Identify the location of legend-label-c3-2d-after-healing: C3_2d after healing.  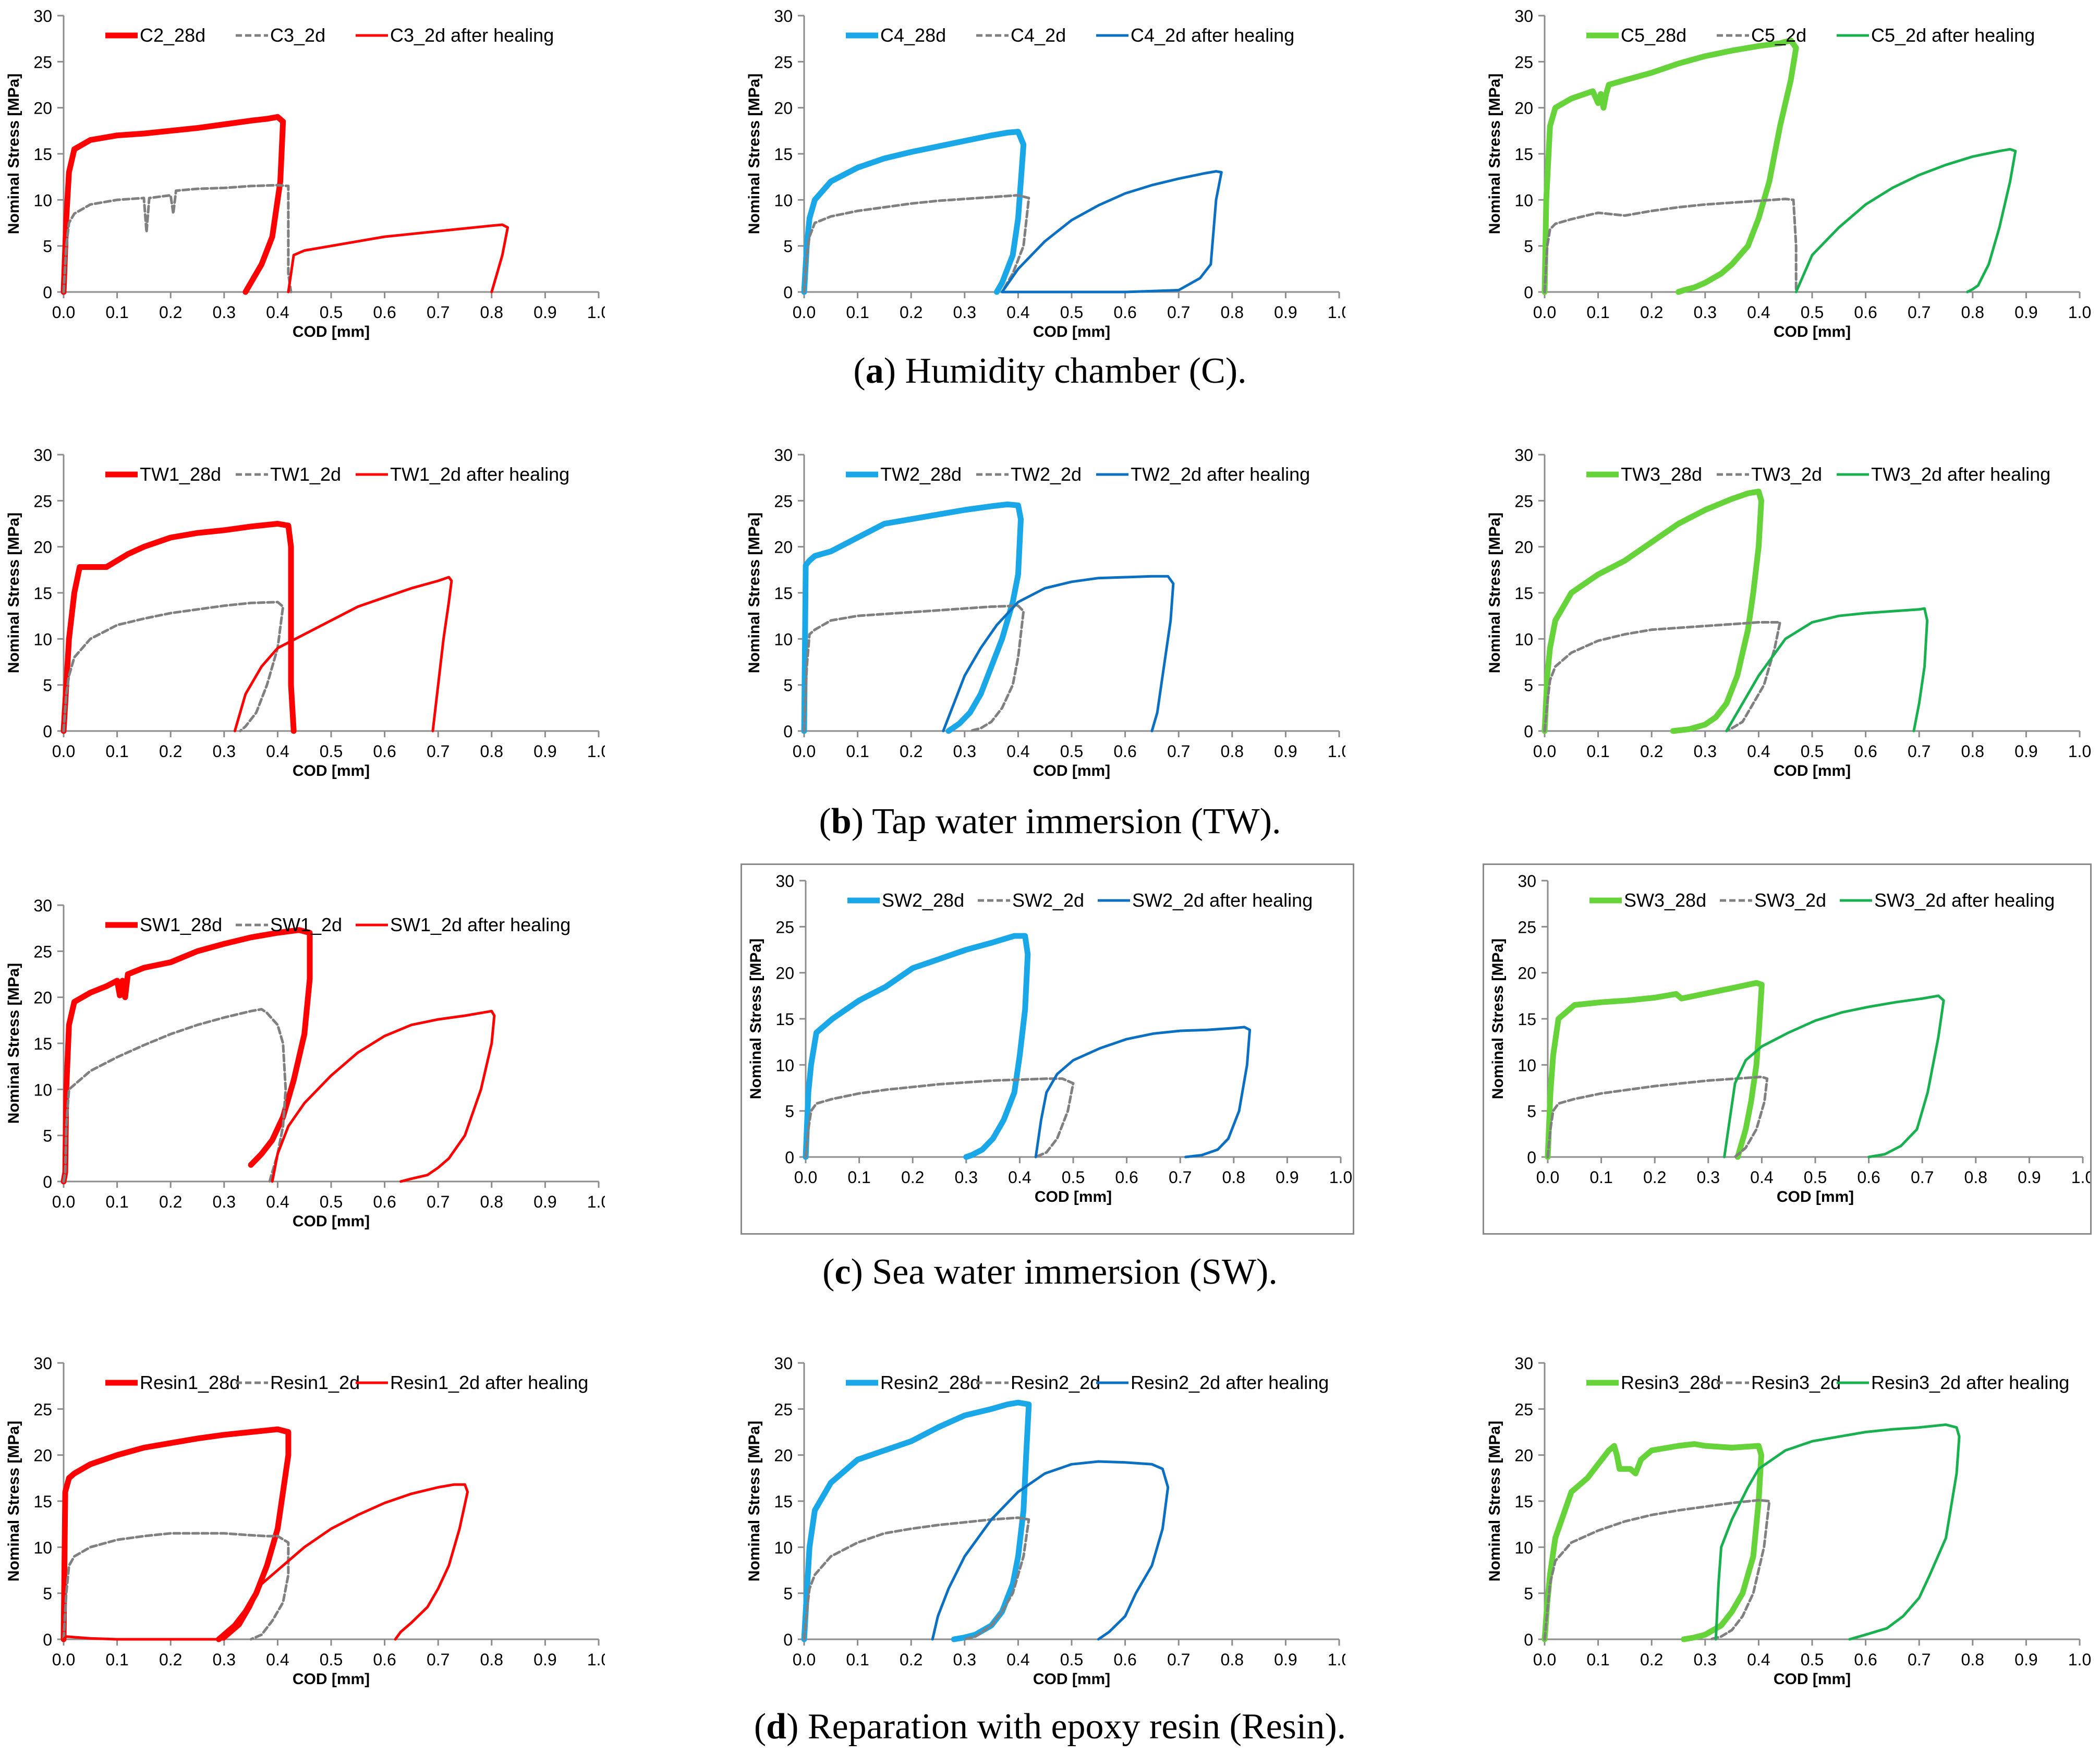
(472, 35).